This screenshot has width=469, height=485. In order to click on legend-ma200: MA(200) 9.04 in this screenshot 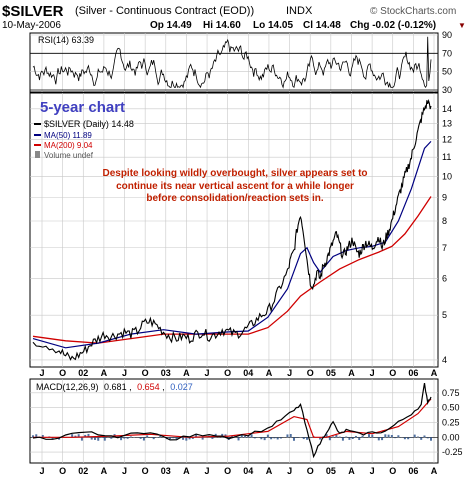, I will do `click(68, 145)`.